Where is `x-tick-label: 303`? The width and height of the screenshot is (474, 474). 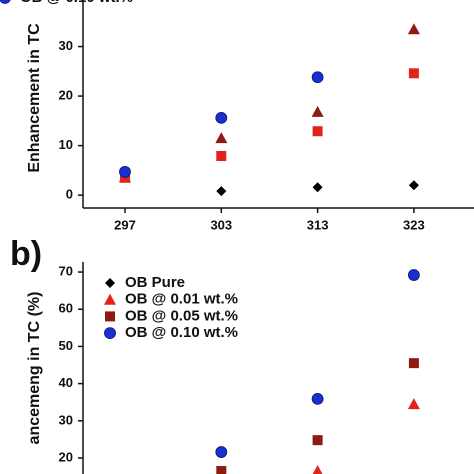 x-tick-label: 303 is located at coordinates (221, 224).